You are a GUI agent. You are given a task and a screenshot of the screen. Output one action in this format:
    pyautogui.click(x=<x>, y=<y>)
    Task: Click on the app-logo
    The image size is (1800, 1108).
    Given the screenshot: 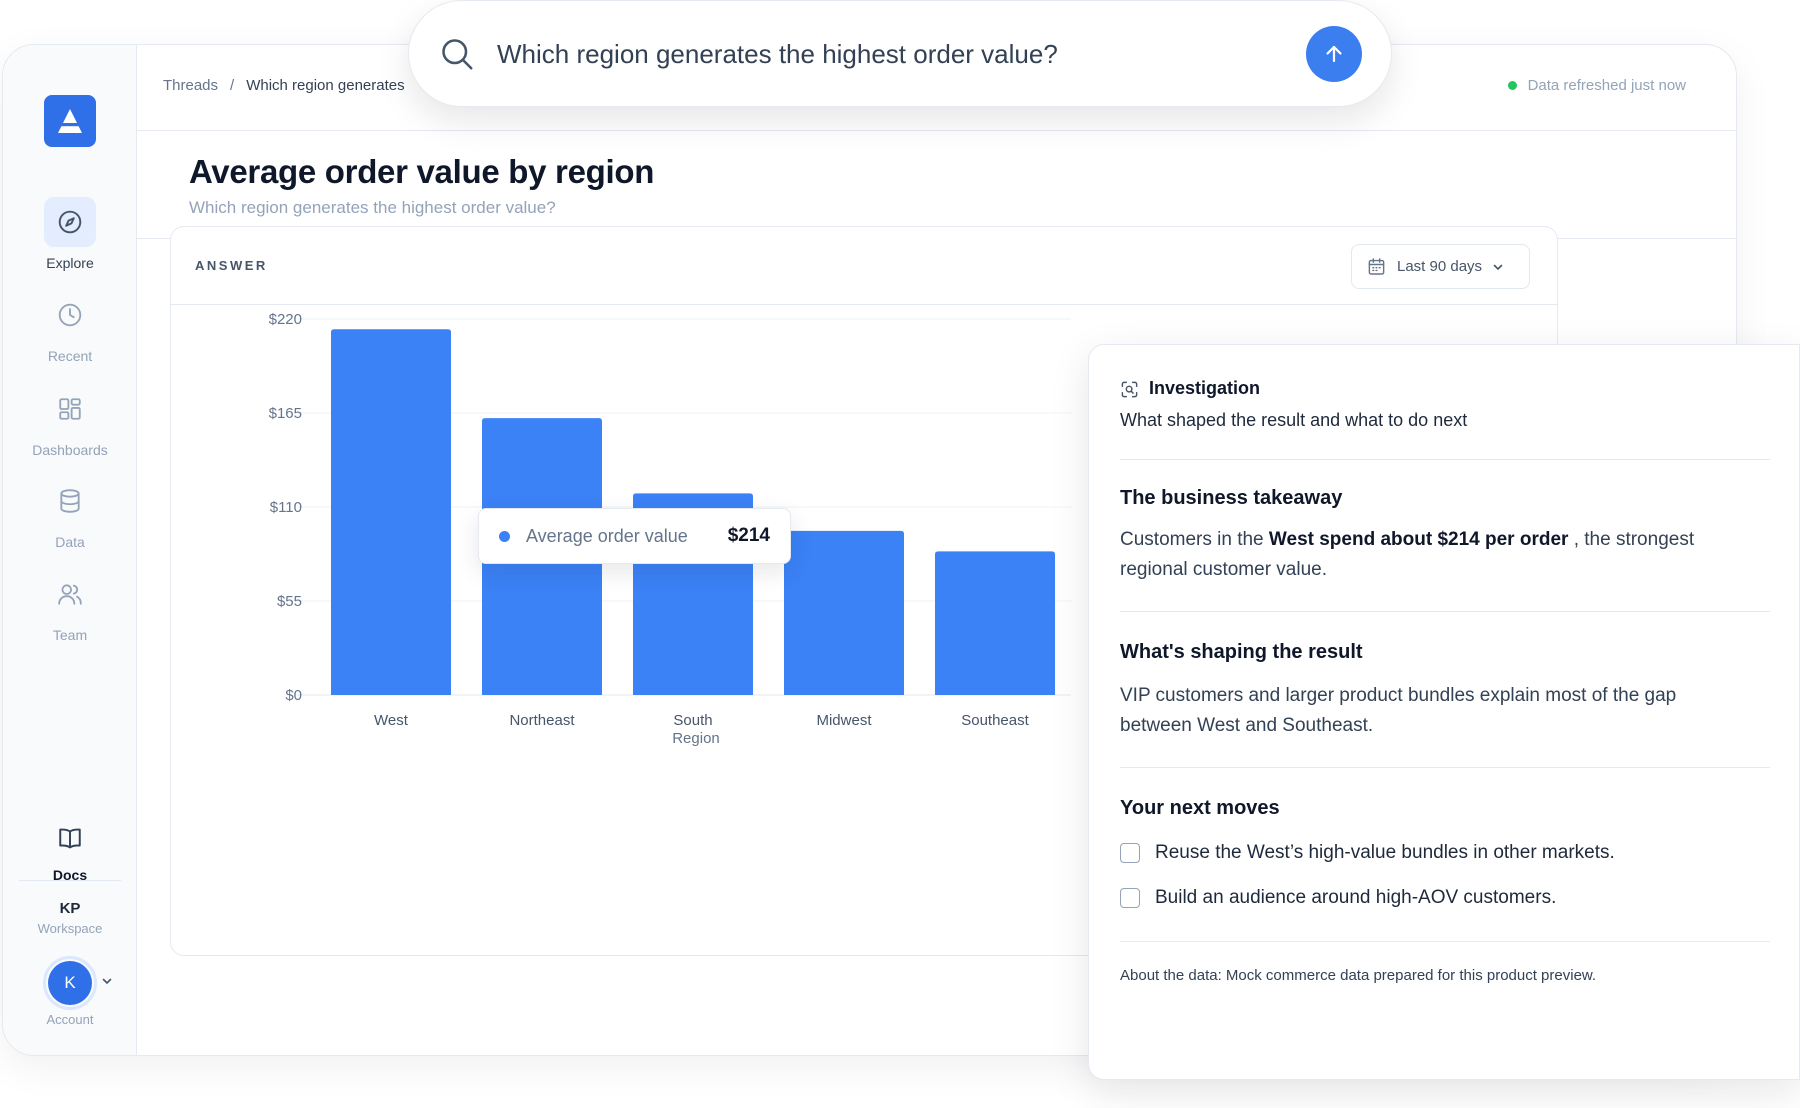 What is the action you would take?
    pyautogui.click(x=70, y=121)
    